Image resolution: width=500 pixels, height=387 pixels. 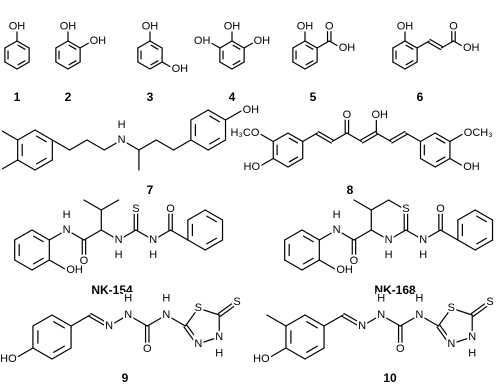 What do you see at coordinates (478, 133) in the screenshot?
I see `atom-label: OCH₃` at bounding box center [478, 133].